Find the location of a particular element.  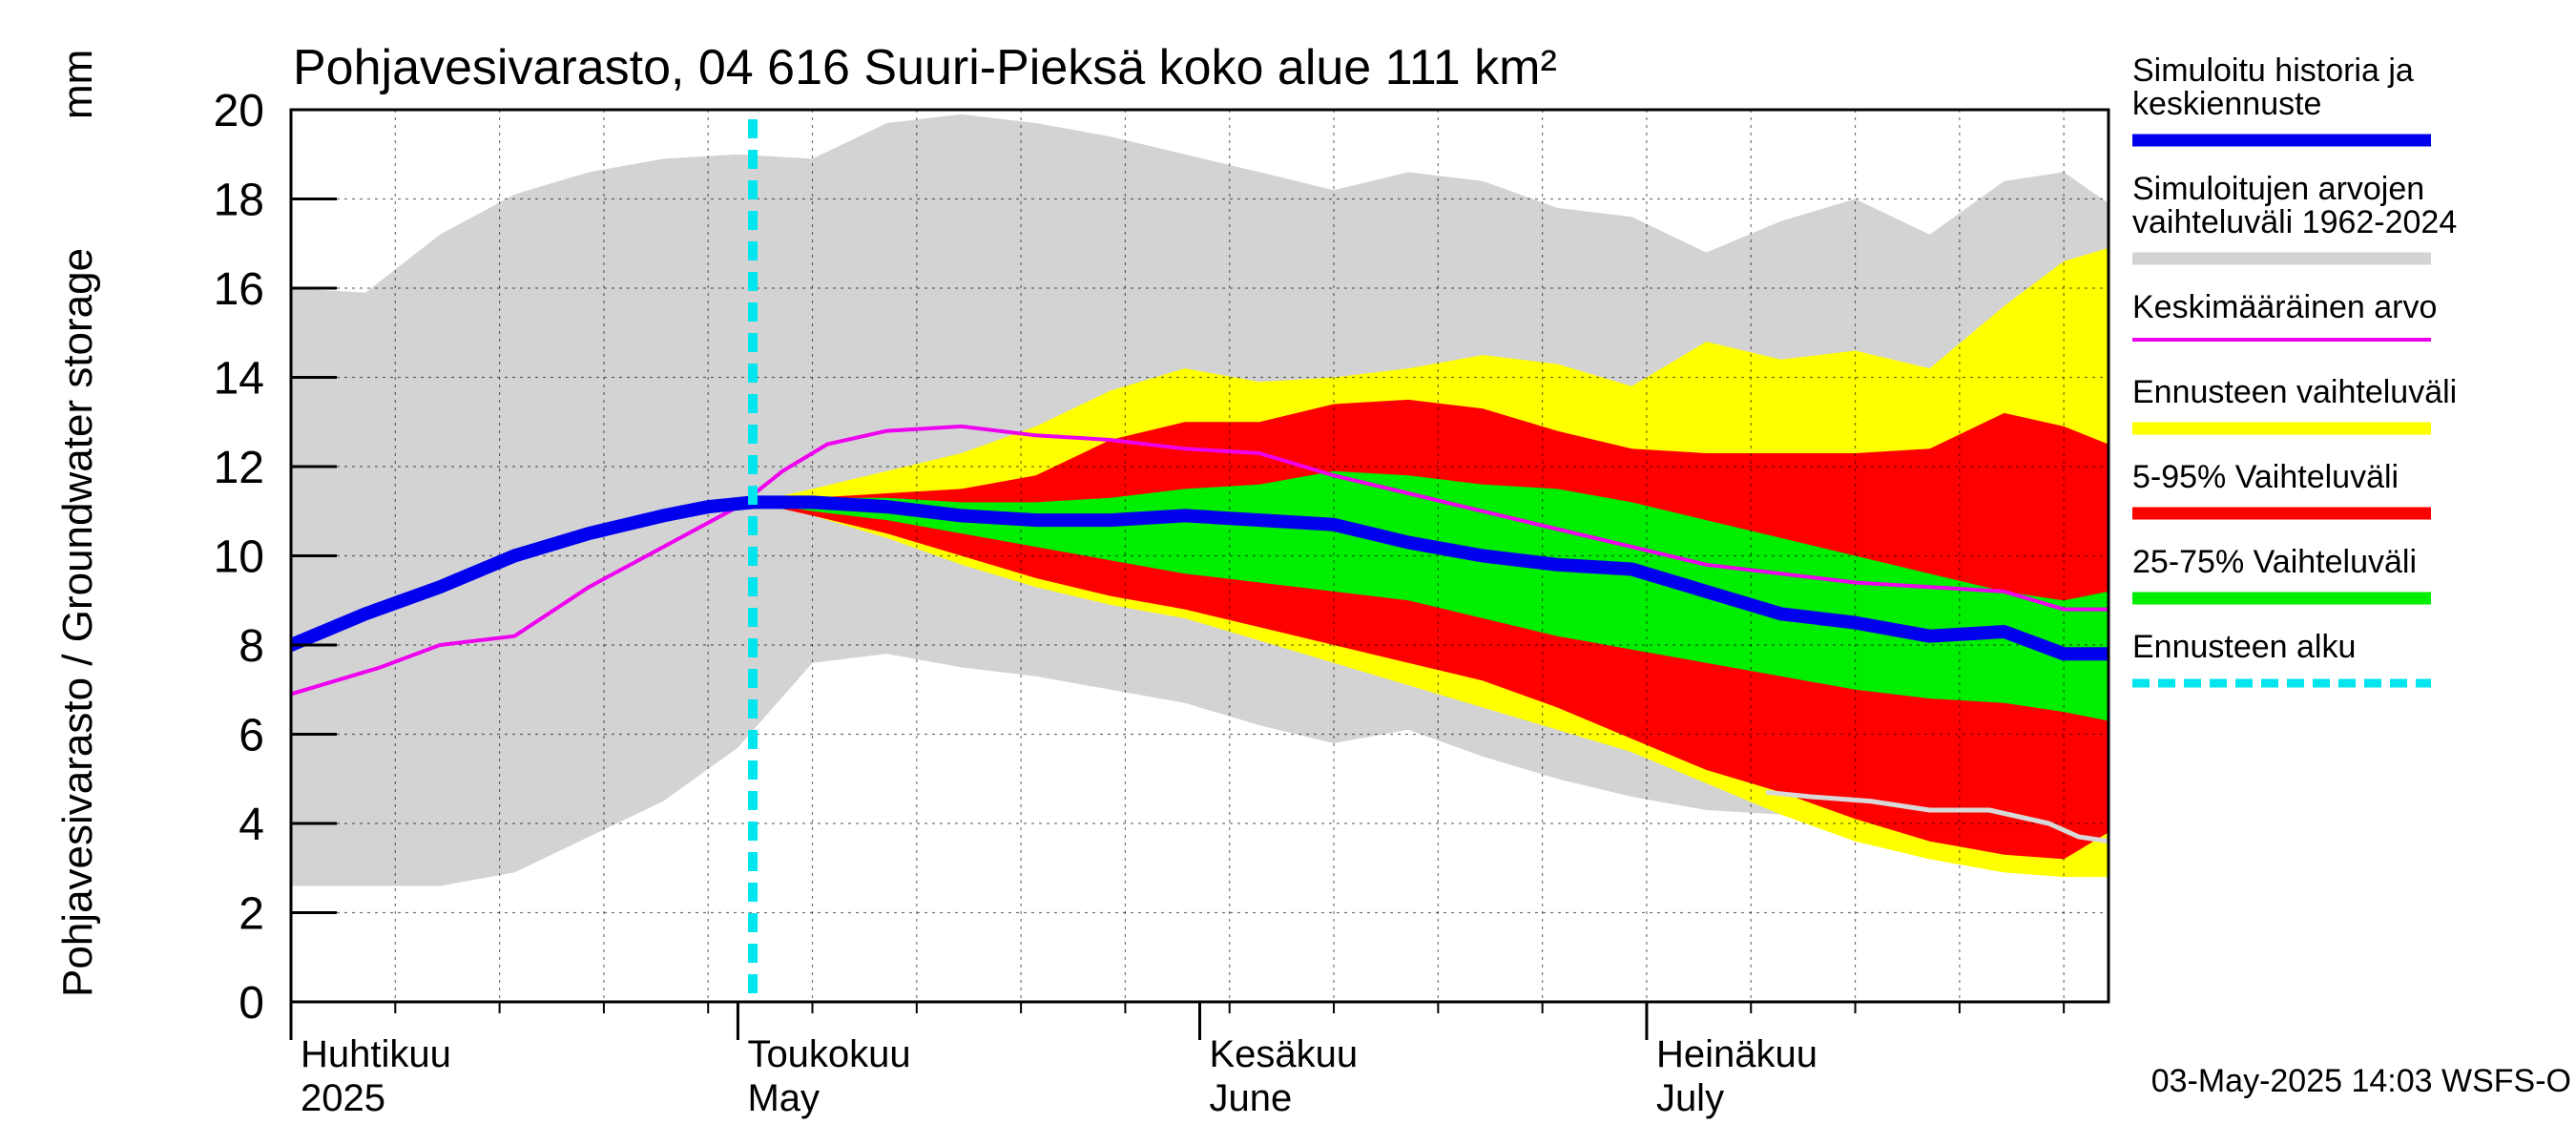

y-tick-label: 16 is located at coordinates (239, 289).